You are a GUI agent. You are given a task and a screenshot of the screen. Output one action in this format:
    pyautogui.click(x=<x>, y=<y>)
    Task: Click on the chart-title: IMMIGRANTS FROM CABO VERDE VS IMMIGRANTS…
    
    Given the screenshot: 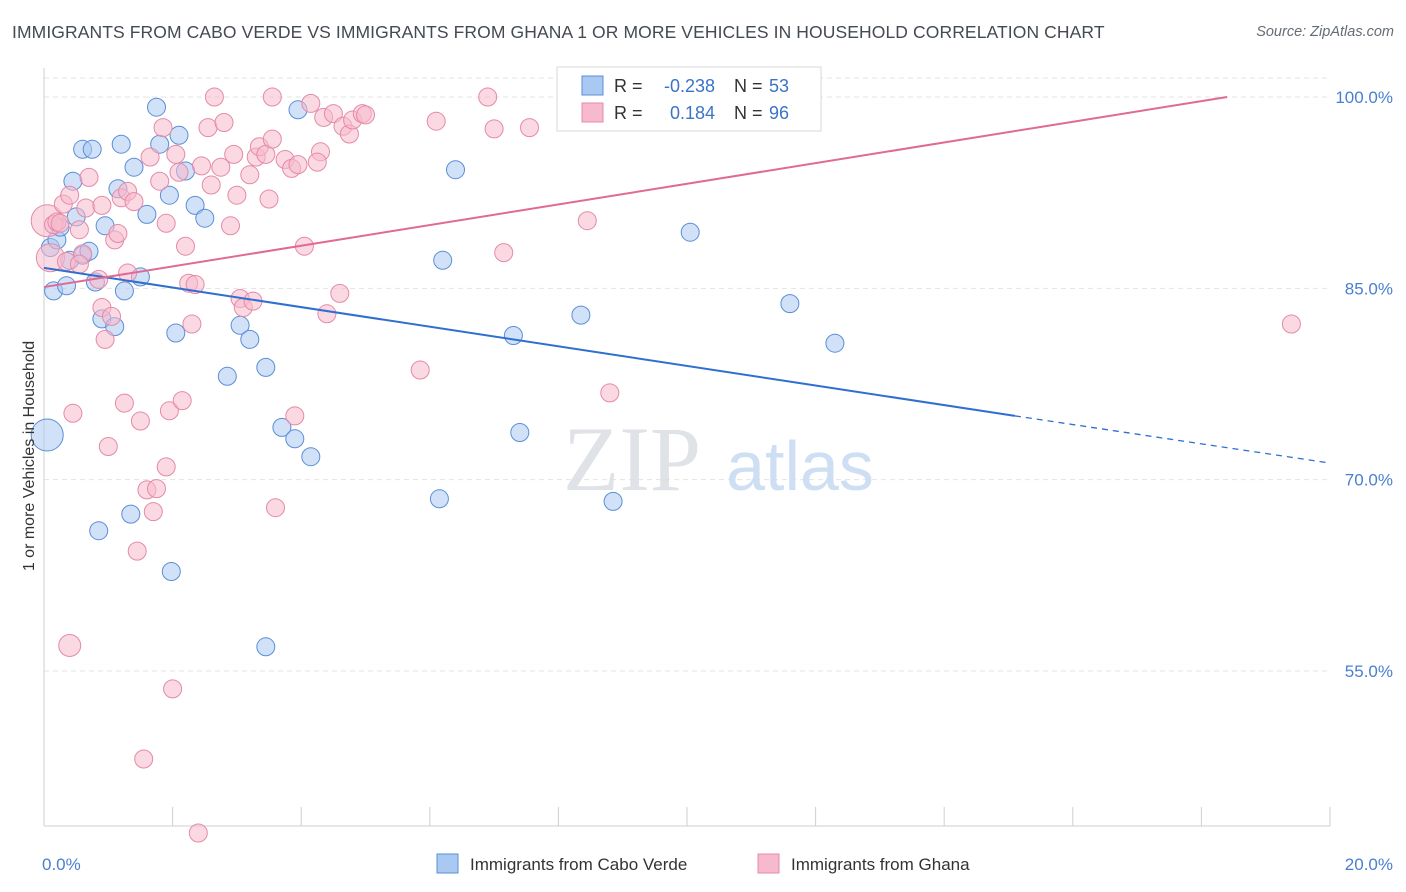 What is the action you would take?
    pyautogui.click(x=558, y=32)
    